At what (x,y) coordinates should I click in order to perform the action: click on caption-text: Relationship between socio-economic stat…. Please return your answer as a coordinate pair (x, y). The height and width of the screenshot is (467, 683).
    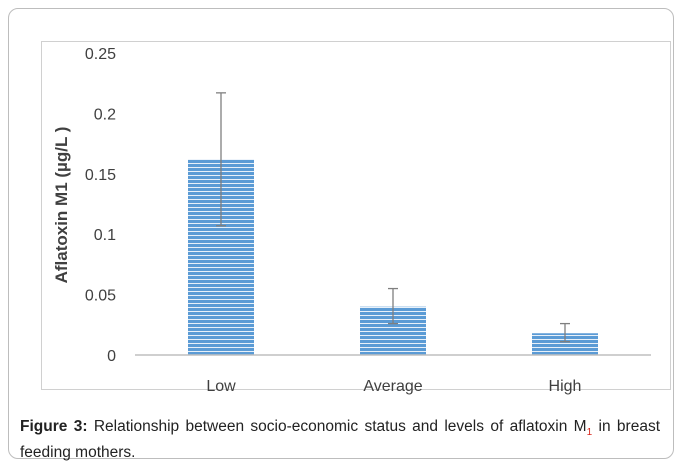
    Looking at the image, I should click on (337, 426).